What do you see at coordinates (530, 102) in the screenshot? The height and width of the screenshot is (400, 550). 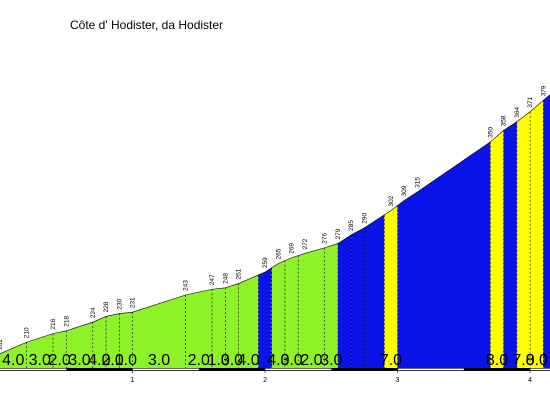 I see `elevation-label: 371` at bounding box center [530, 102].